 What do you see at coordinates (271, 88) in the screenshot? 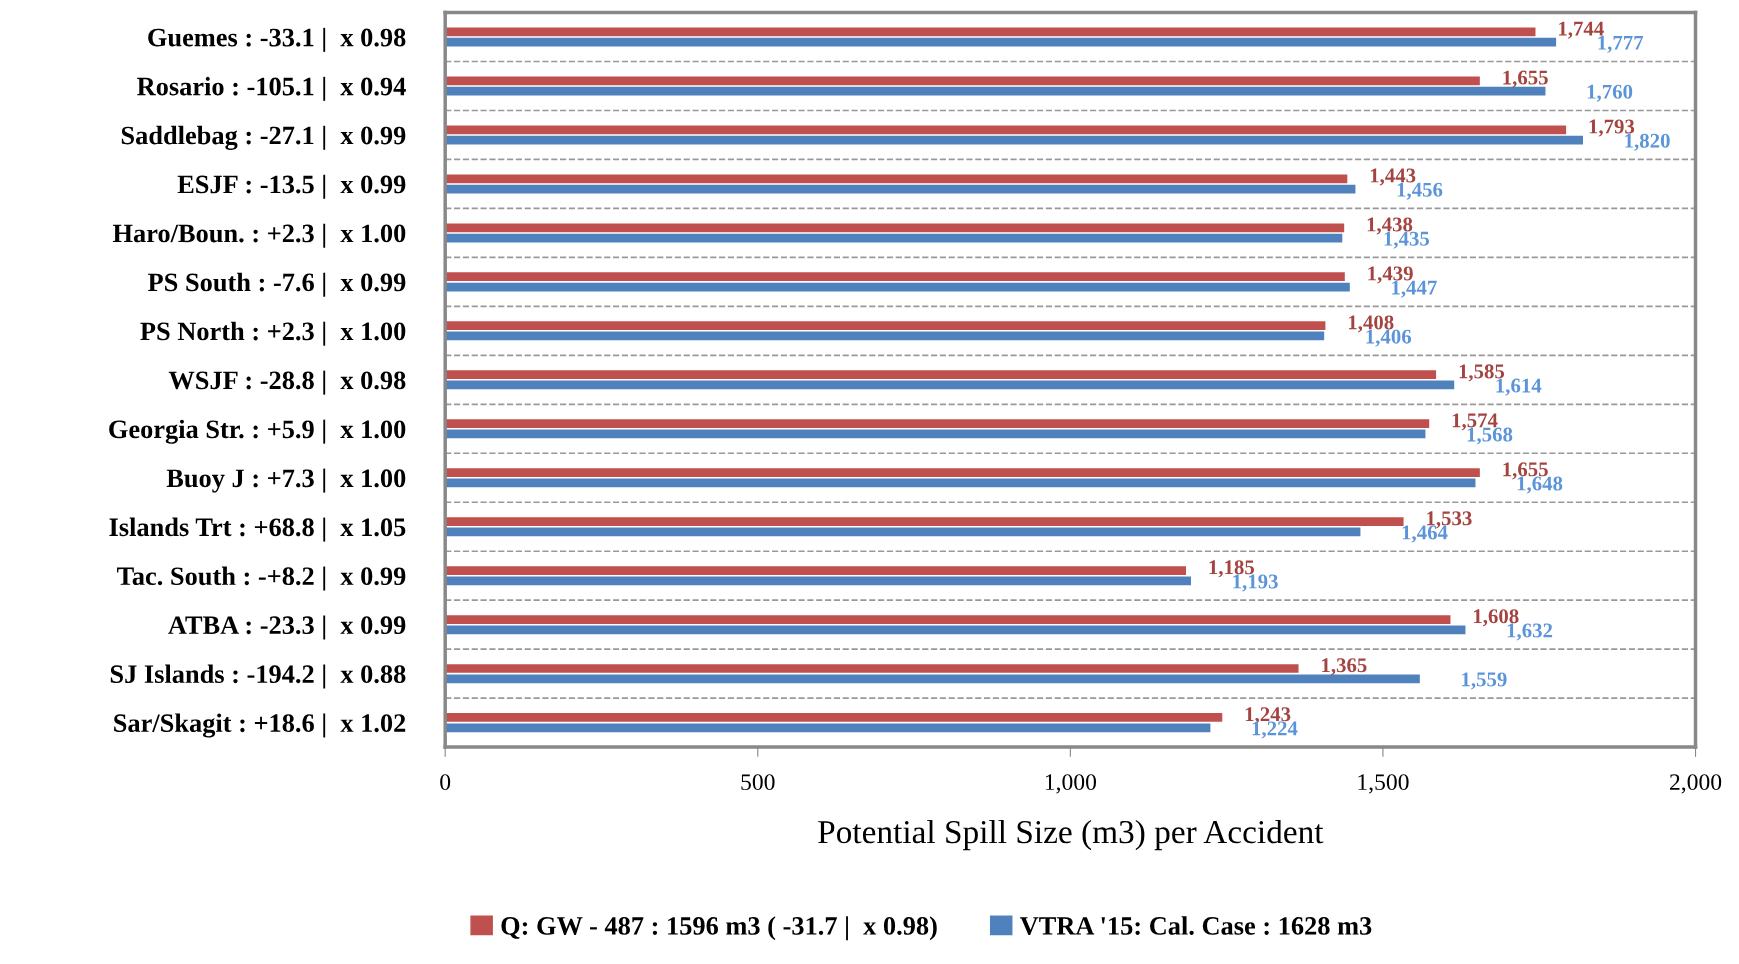
I see `y-tick-label: Rosario : -105.1 | x 0.94` at bounding box center [271, 88].